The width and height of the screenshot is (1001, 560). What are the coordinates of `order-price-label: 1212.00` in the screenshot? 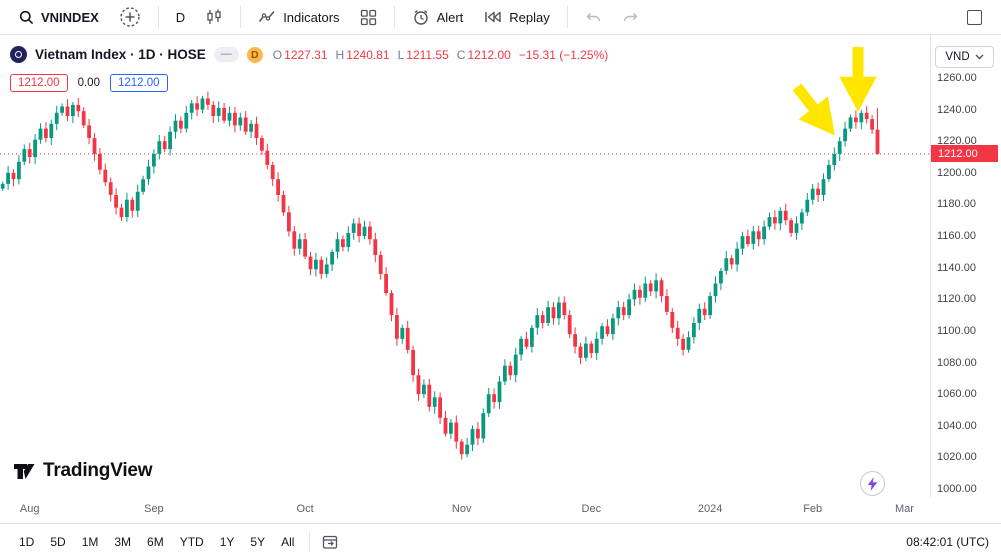 It's located at (138, 83).